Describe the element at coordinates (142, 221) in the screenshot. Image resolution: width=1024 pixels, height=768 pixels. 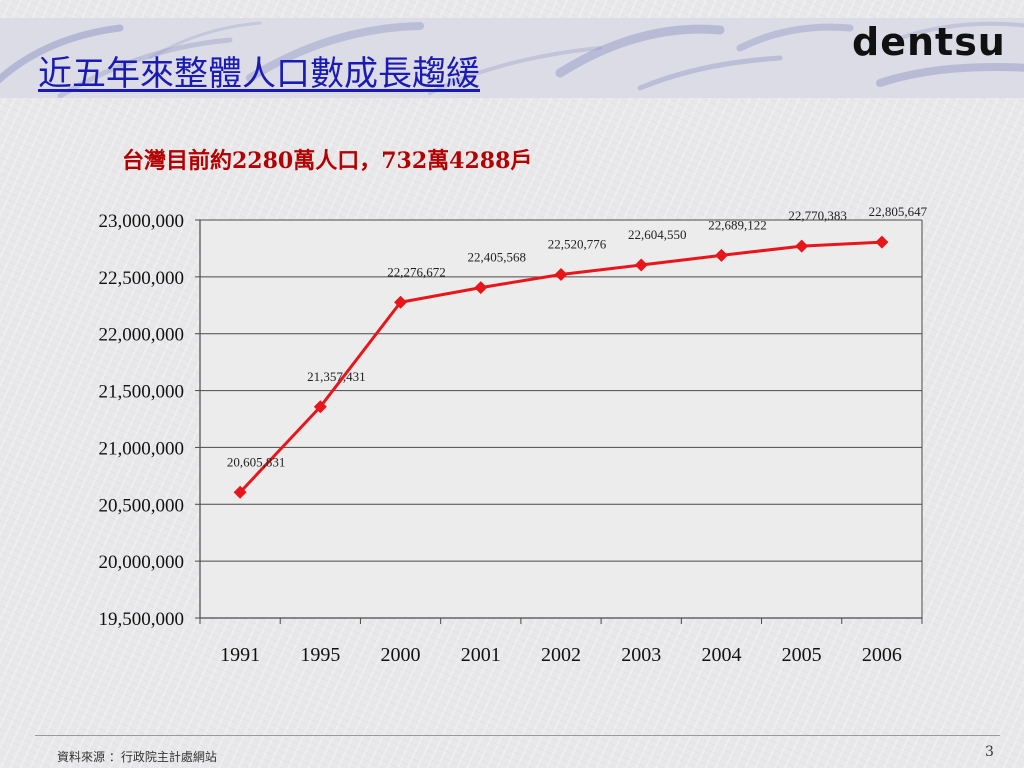
I see `y-tick-label: 23,000,000` at that location.